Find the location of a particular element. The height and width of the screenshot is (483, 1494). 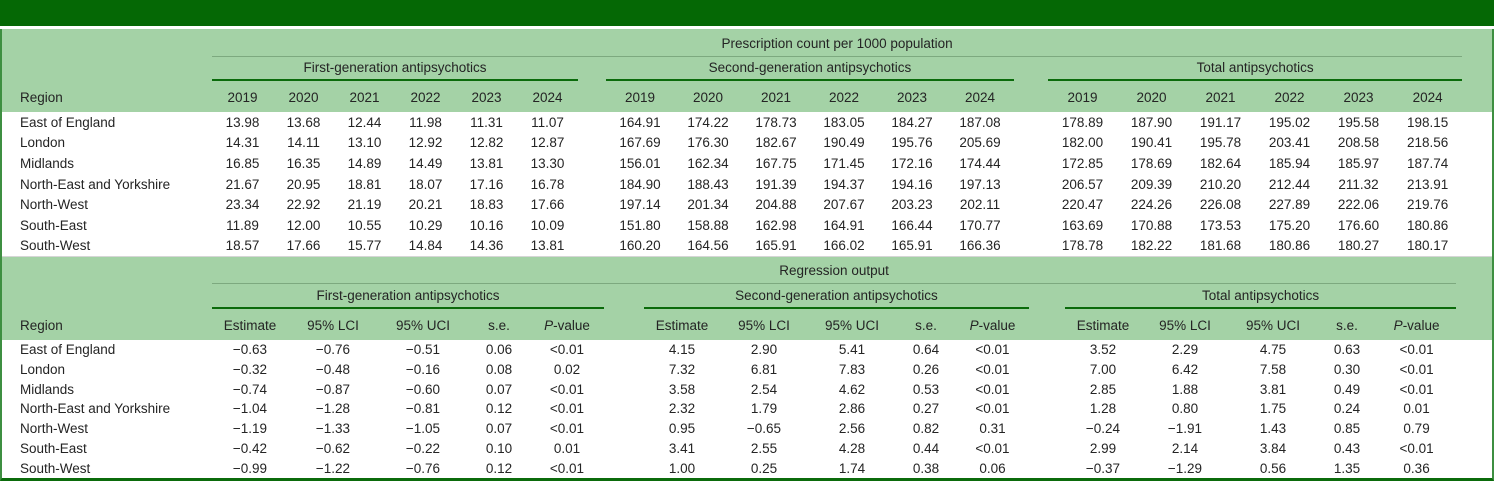

value-cell: 0.85 is located at coordinates (1347, 429).